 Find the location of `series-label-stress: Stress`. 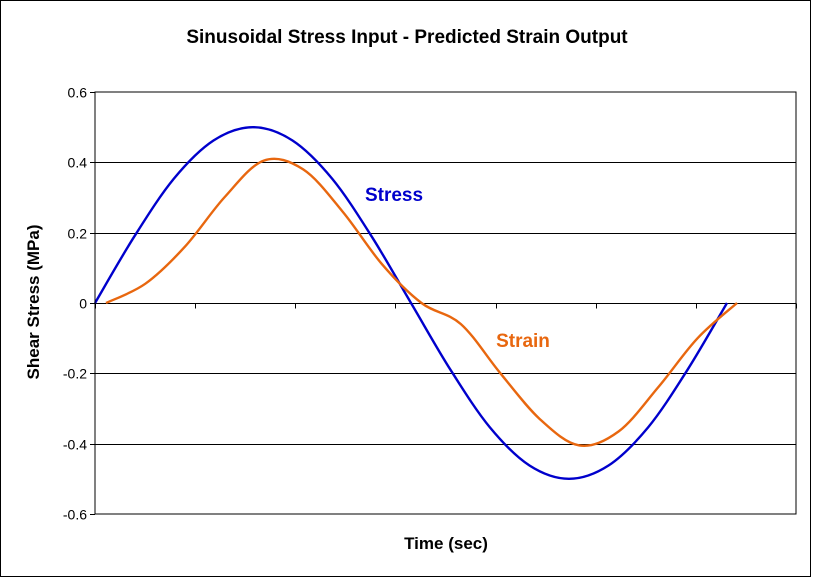

series-label-stress: Stress is located at coordinates (394, 195).